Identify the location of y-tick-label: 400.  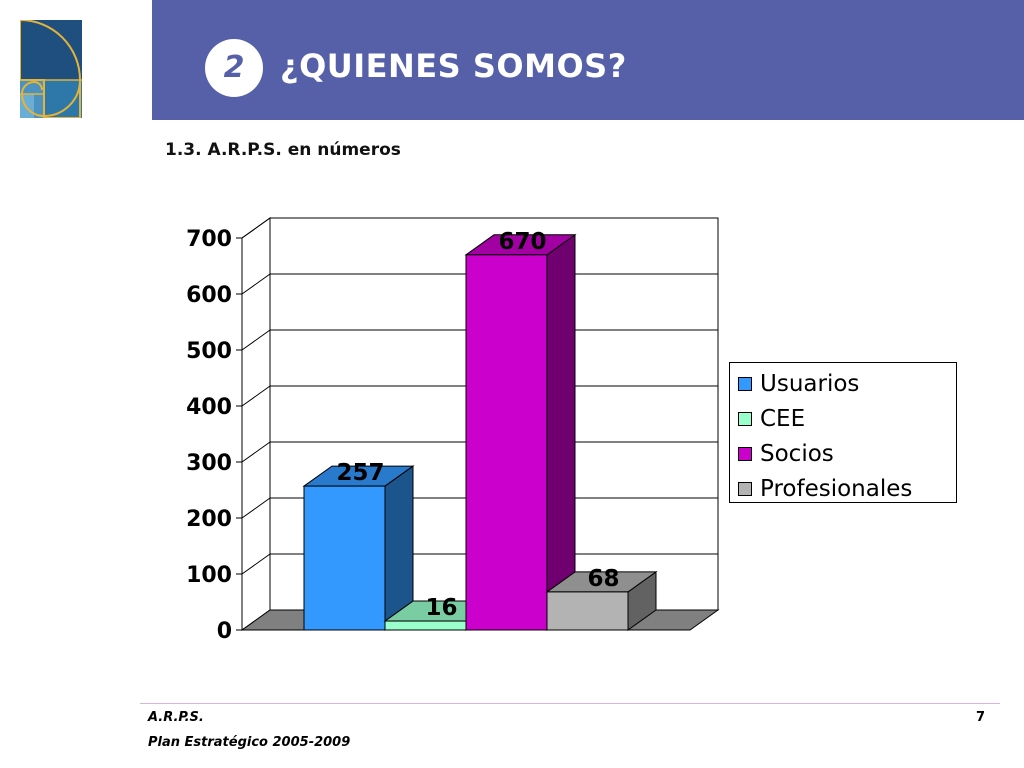
(209, 407).